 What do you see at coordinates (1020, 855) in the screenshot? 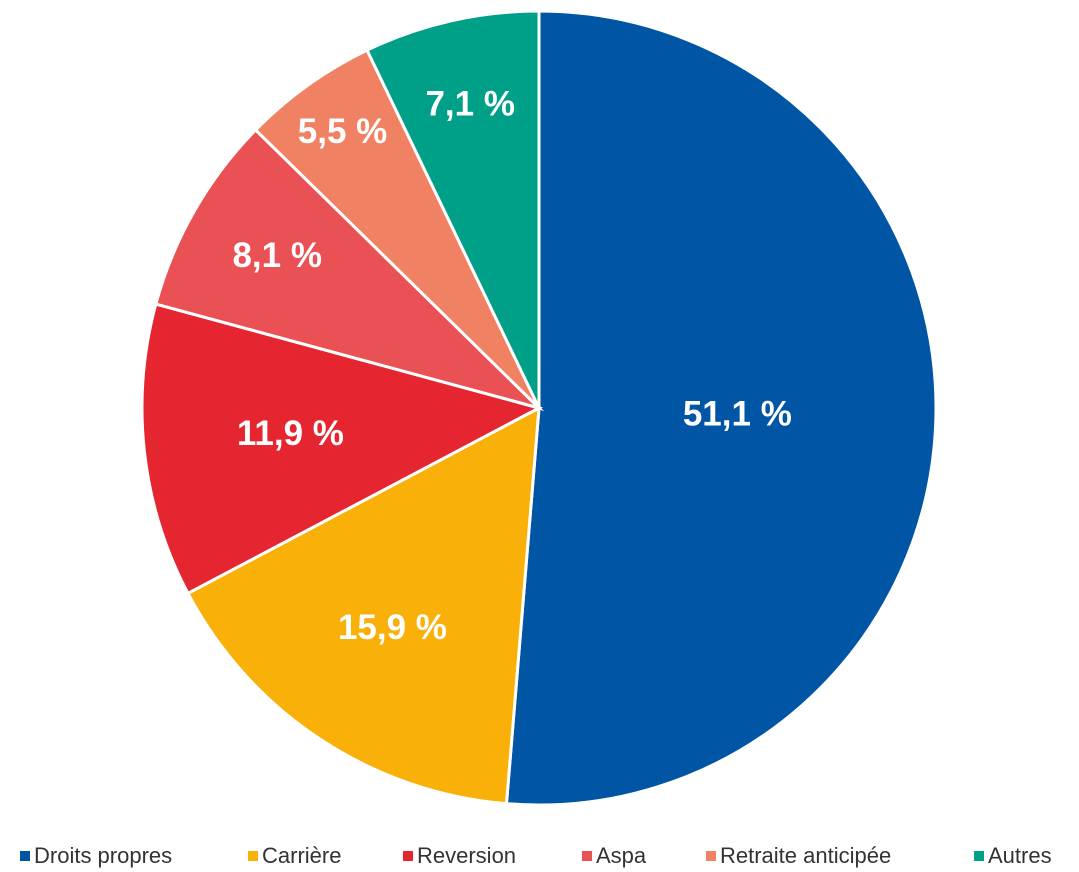
I see `legend-label: Autres` at bounding box center [1020, 855].